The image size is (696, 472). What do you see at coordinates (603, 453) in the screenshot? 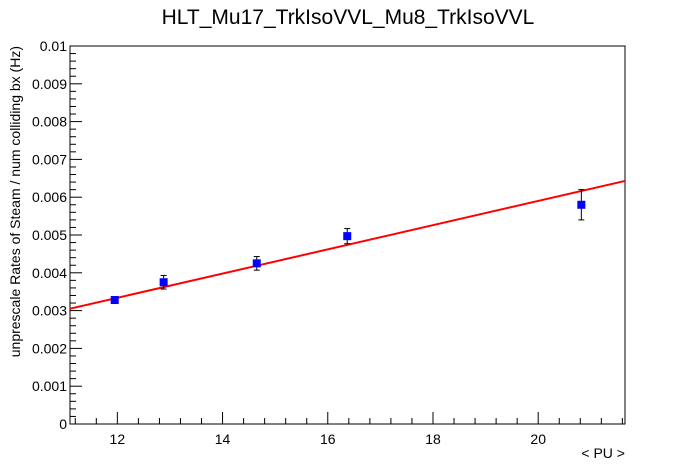
I see `x-axis-label: < PU >` at bounding box center [603, 453].